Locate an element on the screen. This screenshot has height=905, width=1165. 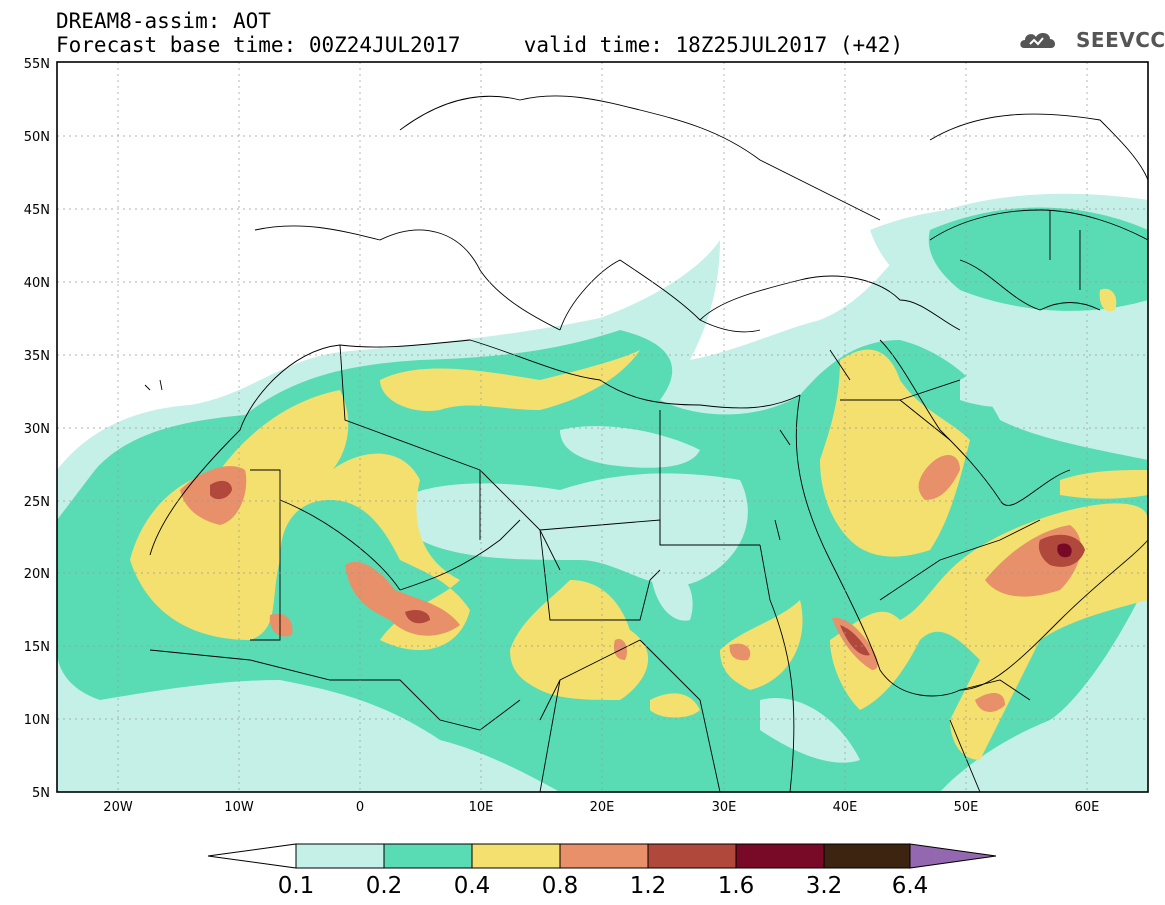
colorbar is located at coordinates (602, 856).